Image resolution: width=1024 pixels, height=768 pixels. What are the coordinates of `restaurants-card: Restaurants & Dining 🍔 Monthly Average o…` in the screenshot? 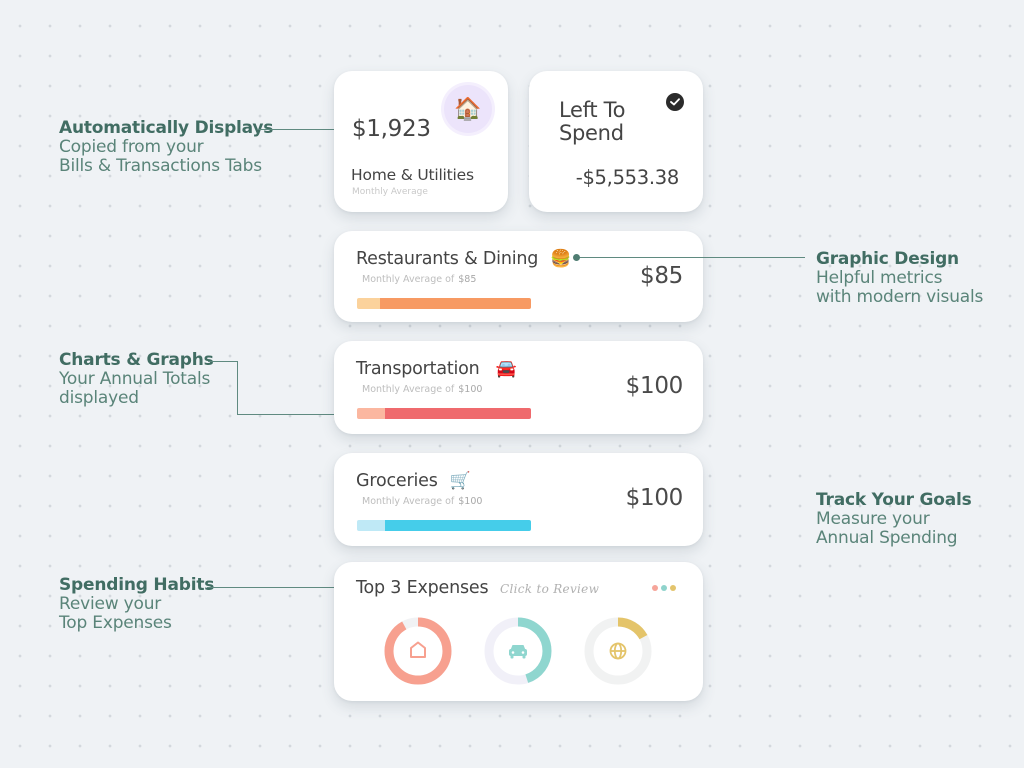 It's located at (518, 276).